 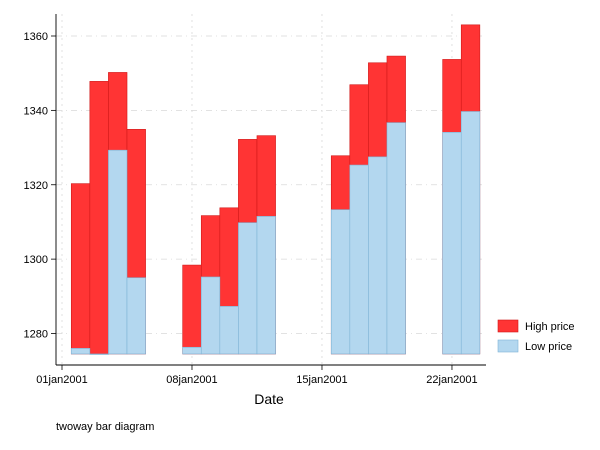 What do you see at coordinates (36, 260) in the screenshot?
I see `y-tick-label: 1300` at bounding box center [36, 260].